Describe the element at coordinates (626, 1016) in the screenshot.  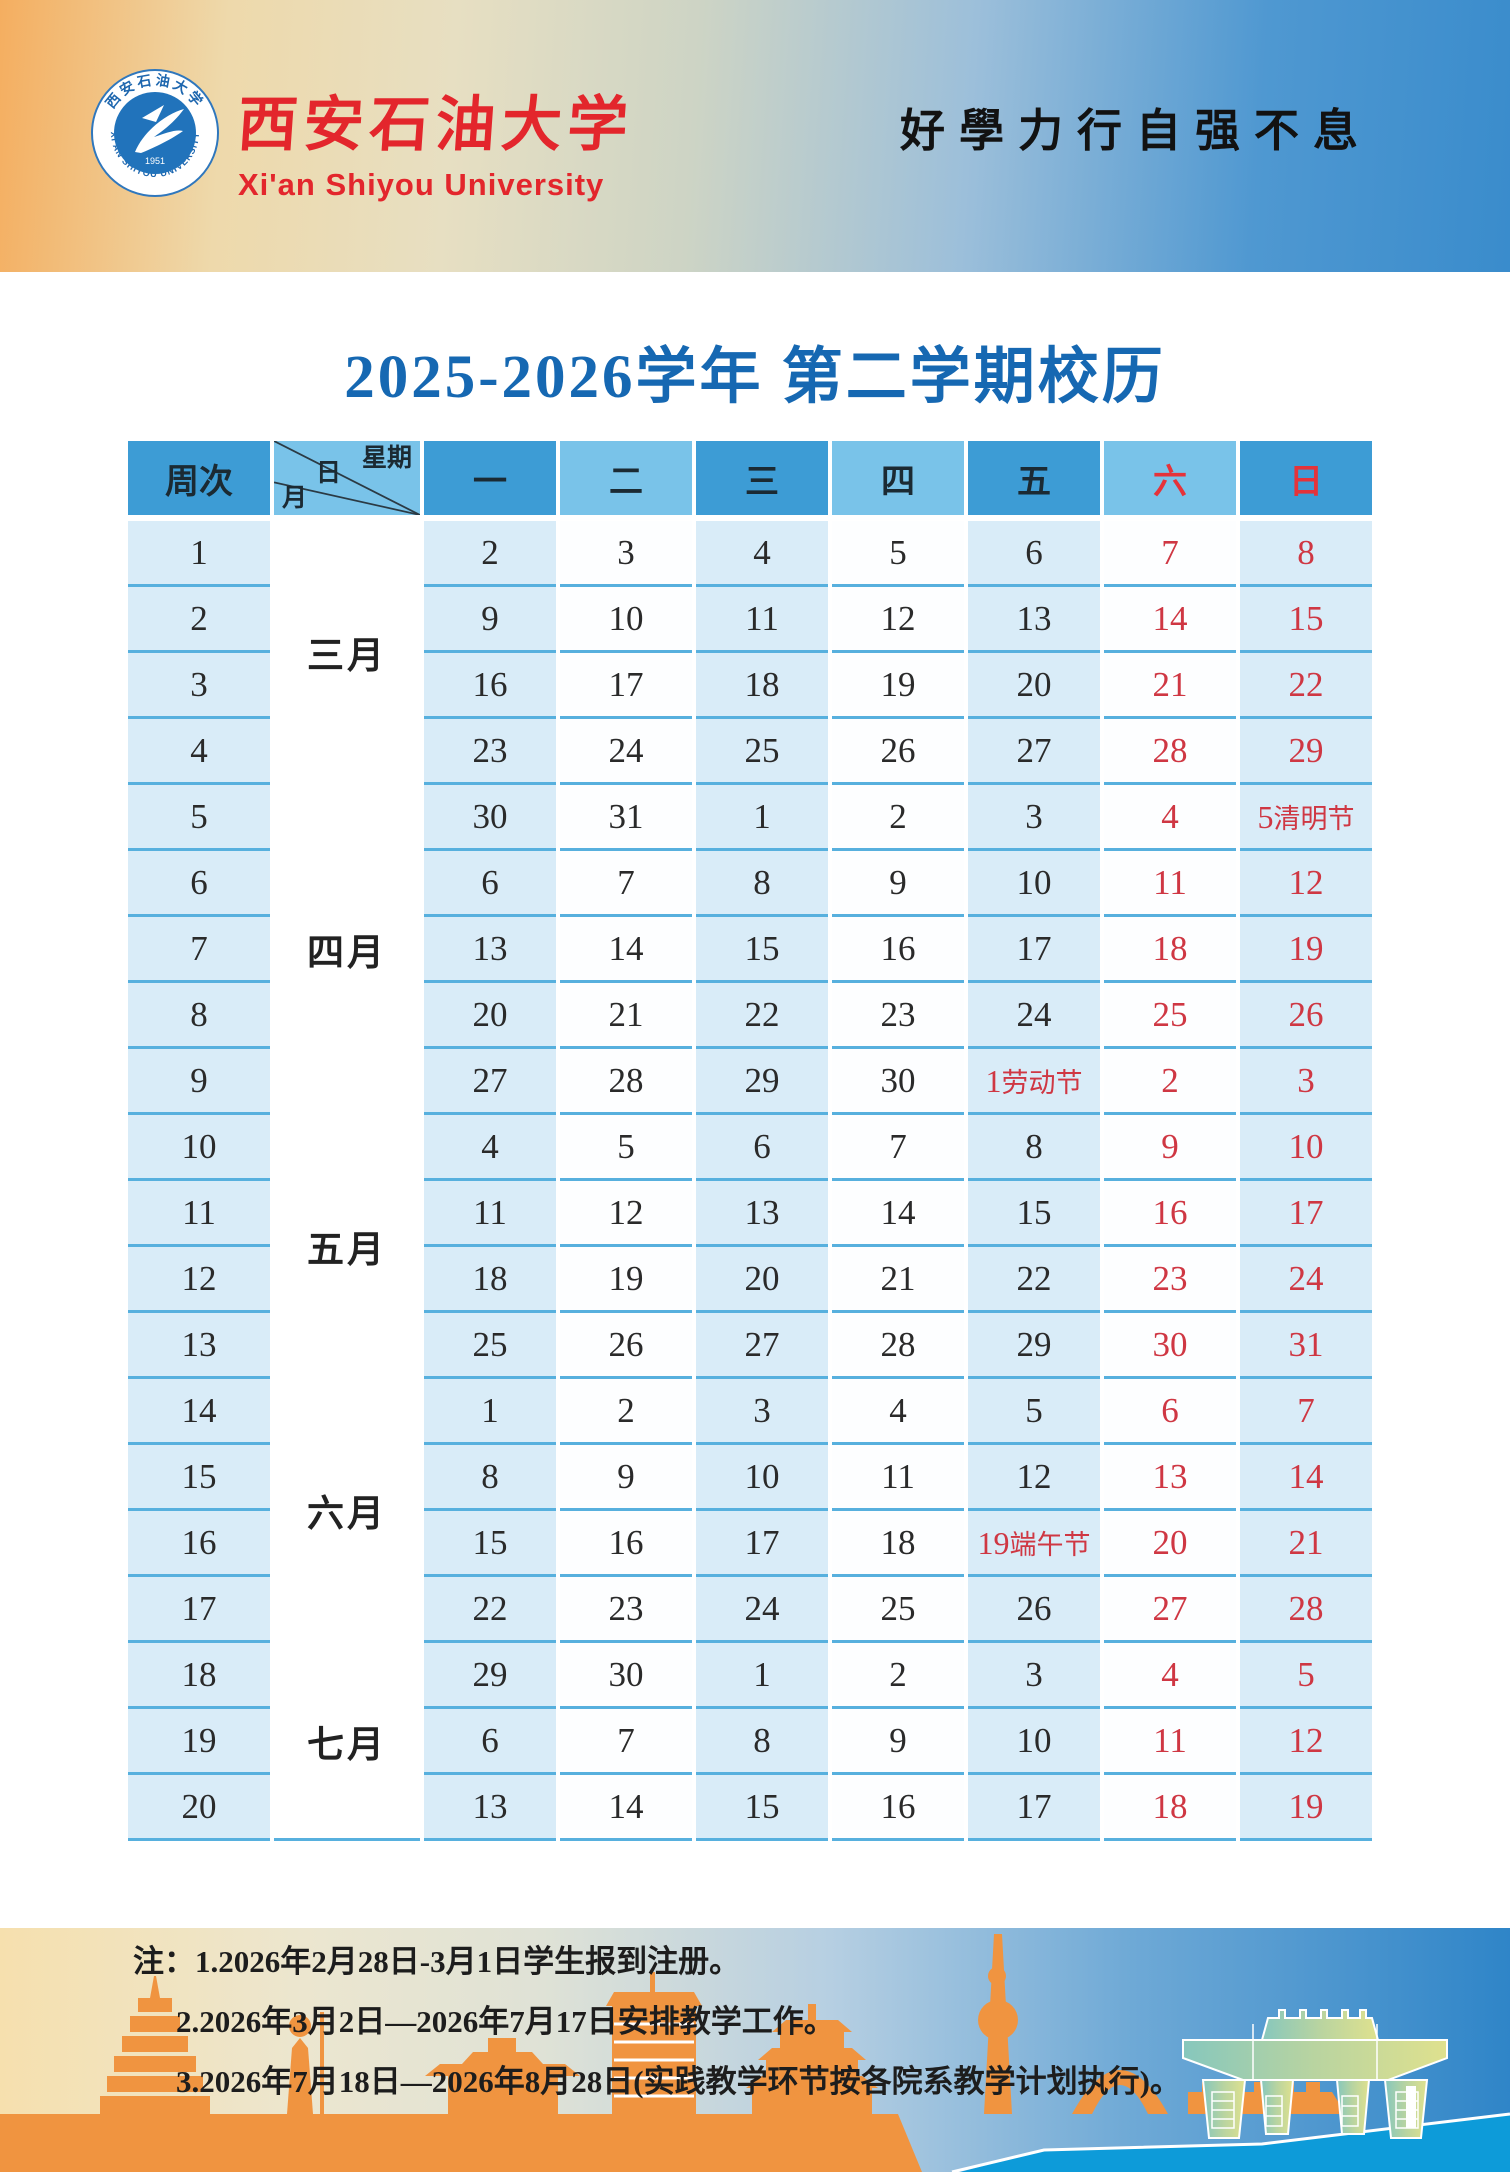
I see `date-cell: 21` at that location.